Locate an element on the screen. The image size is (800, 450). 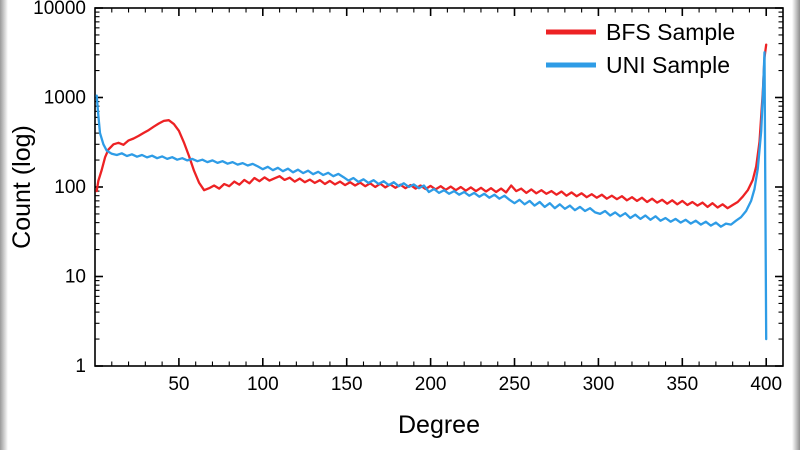
x-tick-label: 400 is located at coordinates (766, 384).